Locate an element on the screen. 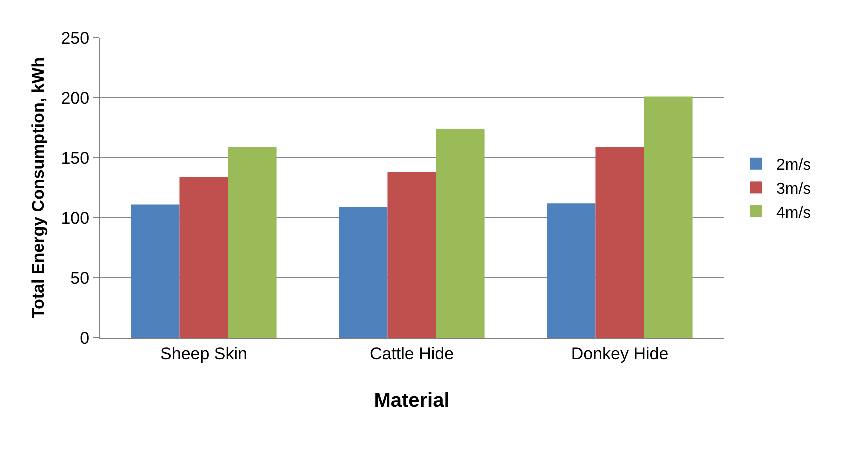  y-tick-label: 200 is located at coordinates (75, 98).